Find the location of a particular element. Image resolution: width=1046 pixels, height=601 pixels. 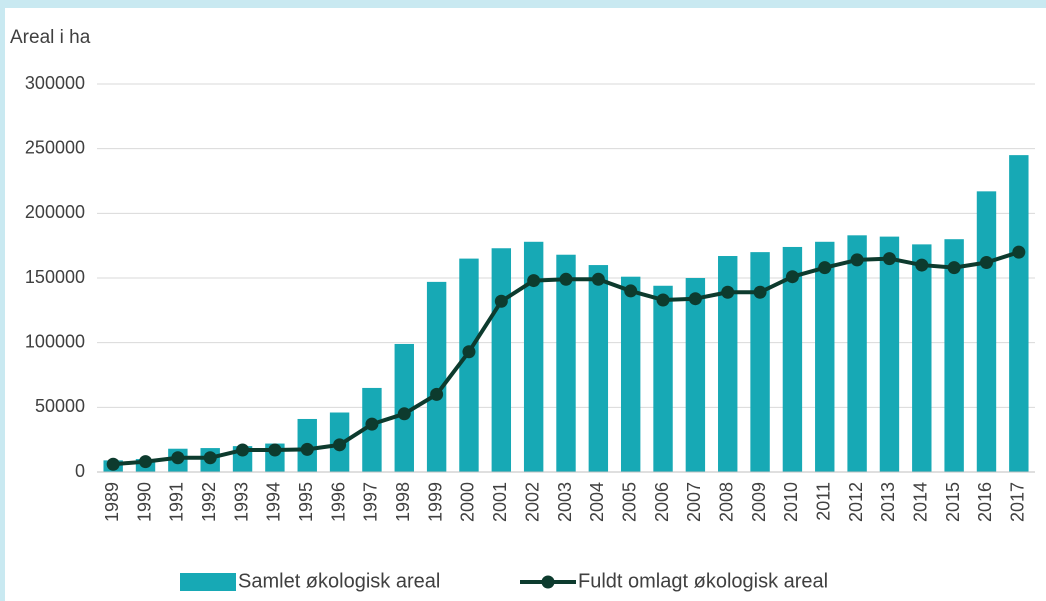

x-tick-label: 1997 is located at coordinates (371, 502).